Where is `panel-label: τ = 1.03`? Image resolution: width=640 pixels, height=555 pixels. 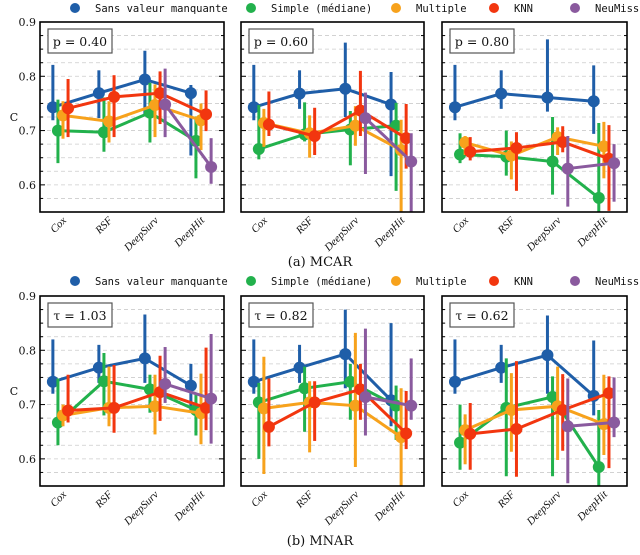 panel-label: τ = 1.03 is located at coordinates (79, 315).